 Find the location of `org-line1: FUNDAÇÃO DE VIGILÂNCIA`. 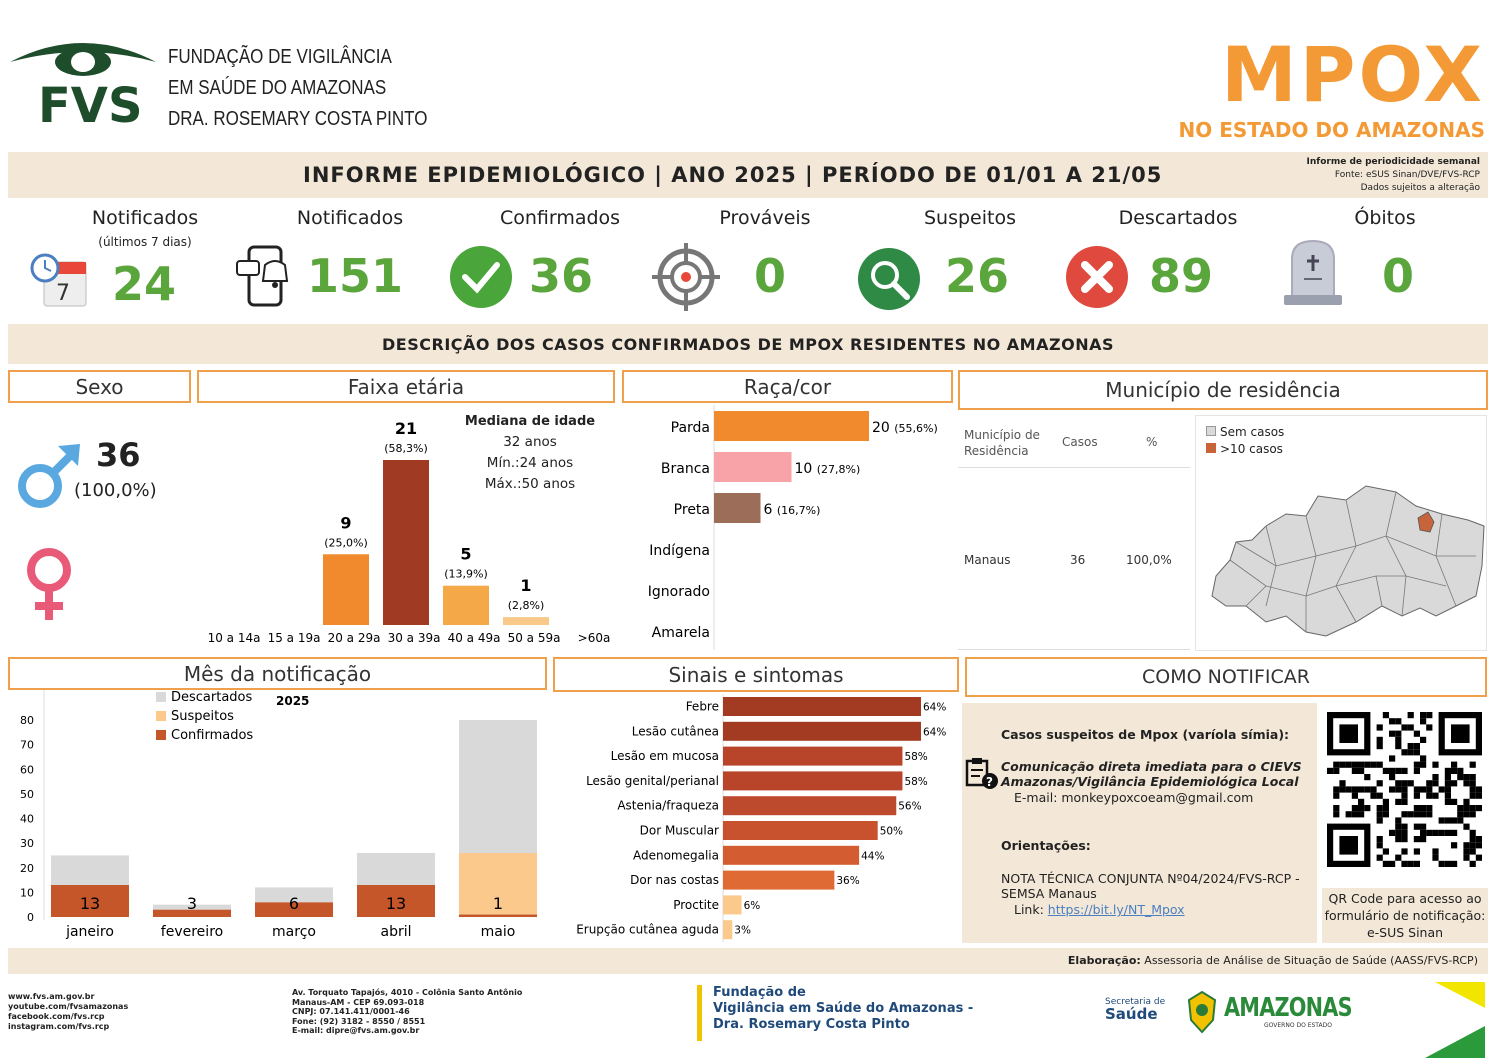

org-line1: FUNDAÇÃO DE VIGILÂNCIA is located at coordinates (280, 57).